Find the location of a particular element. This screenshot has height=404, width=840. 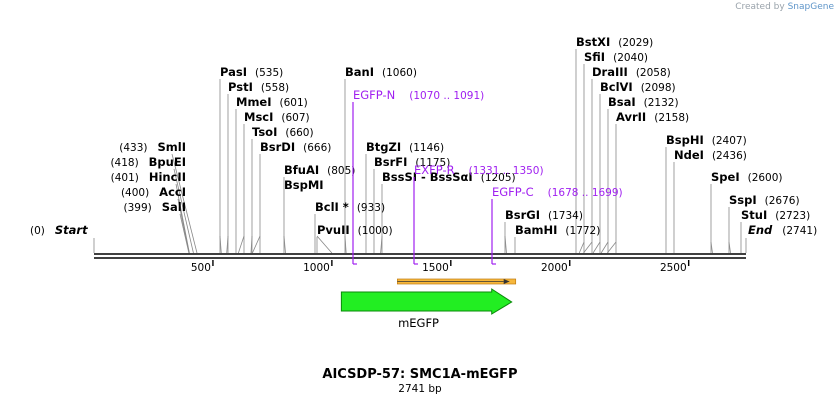

site-label: MmeI (601) is located at coordinates (272, 102).